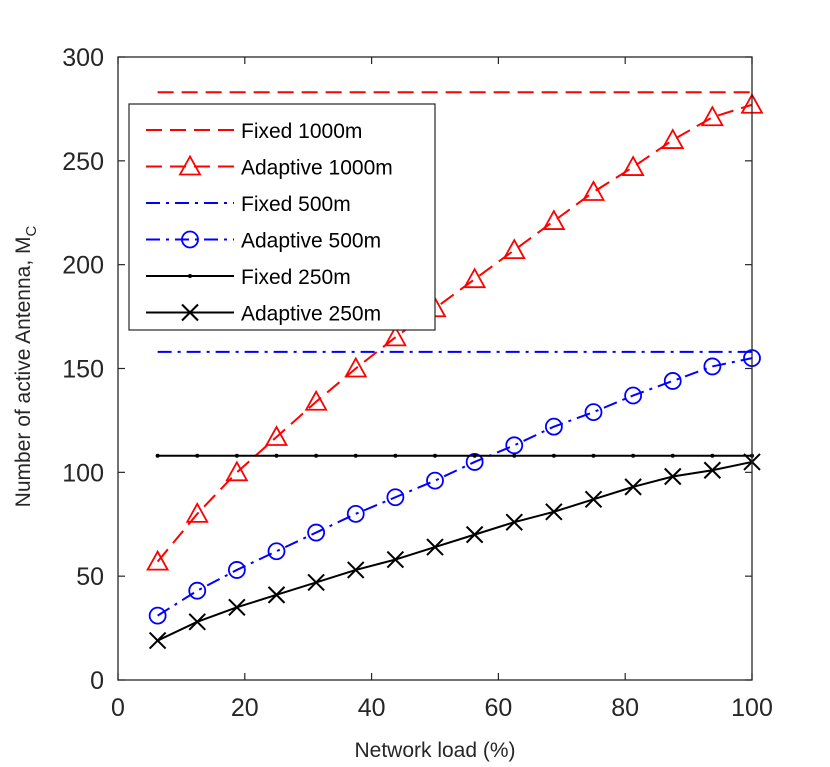  I want to click on legend-item-fixed-250m: Fixed 250m, so click(248, 277).